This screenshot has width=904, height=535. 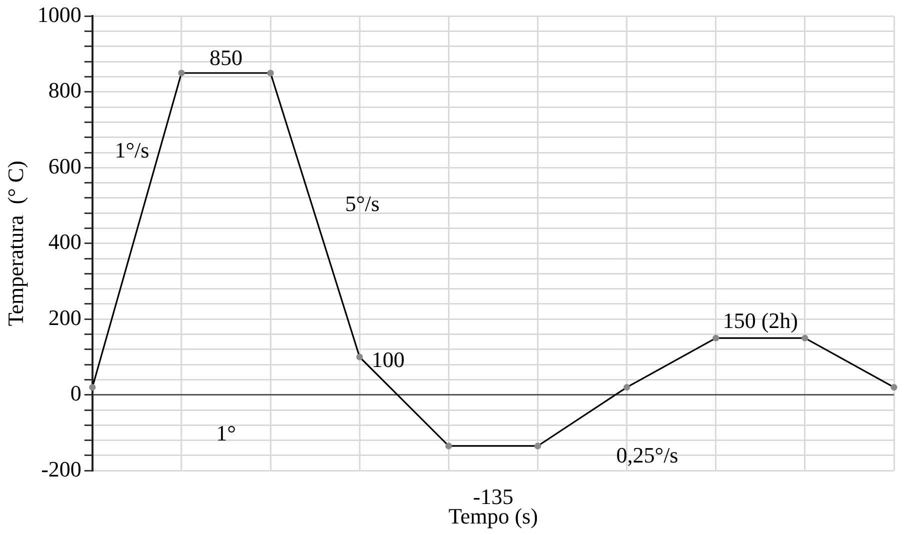 What do you see at coordinates (65, 241) in the screenshot?
I see `y-tick-label: 400` at bounding box center [65, 241].